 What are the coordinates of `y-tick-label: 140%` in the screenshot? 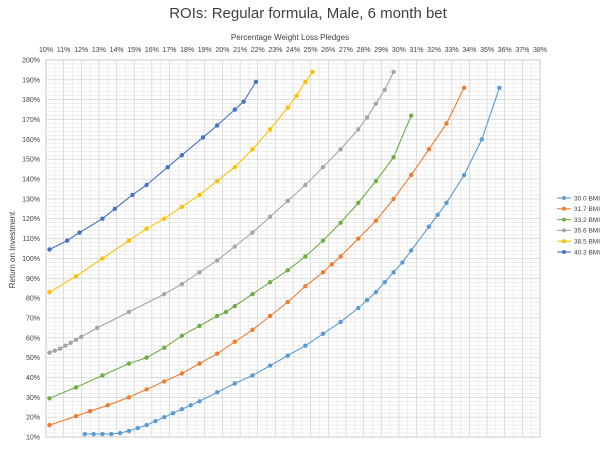 It's located at (31, 180).